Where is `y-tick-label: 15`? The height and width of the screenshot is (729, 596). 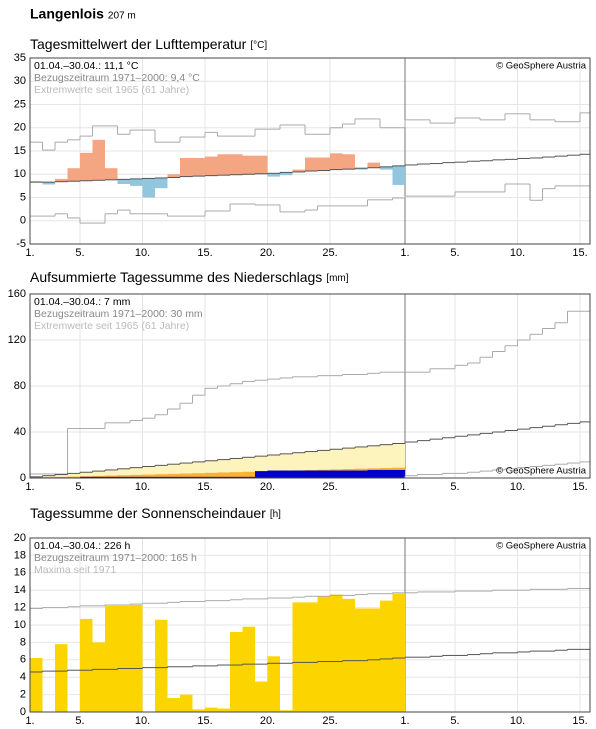 y-tick-label: 15 is located at coordinates (20, 151).